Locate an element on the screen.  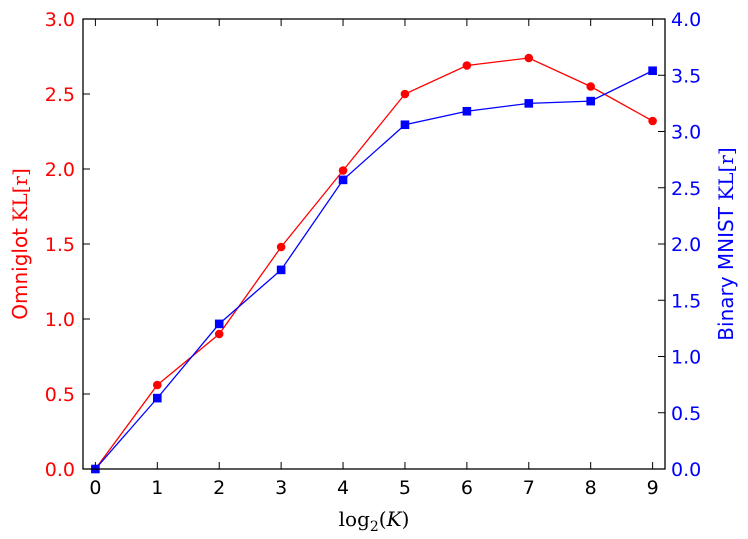
right-y-tick-label: 0.0 is located at coordinates (686, 470).